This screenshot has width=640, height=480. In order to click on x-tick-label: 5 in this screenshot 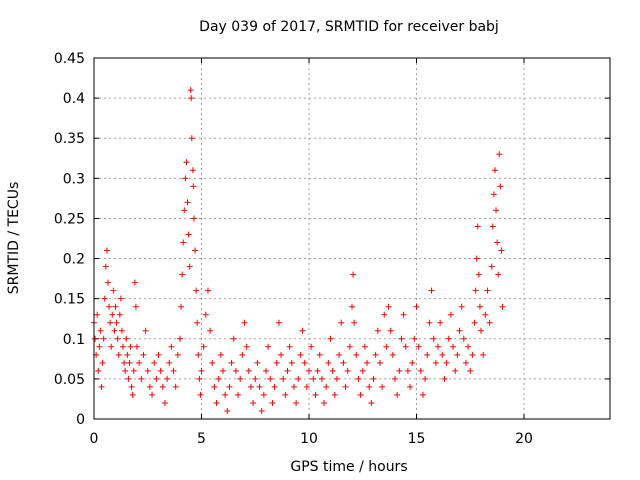, I will do `click(201, 439)`.